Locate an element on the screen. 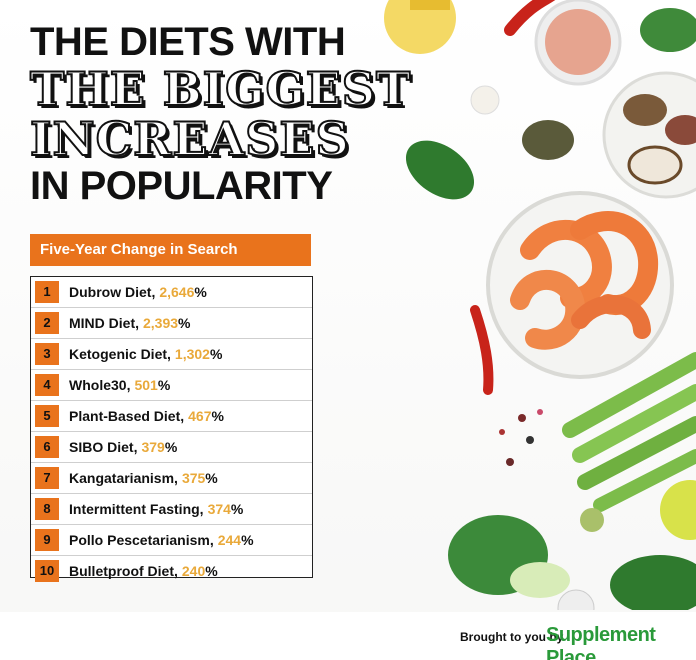  diet-name: MIND Diet, is located at coordinates (104, 323).